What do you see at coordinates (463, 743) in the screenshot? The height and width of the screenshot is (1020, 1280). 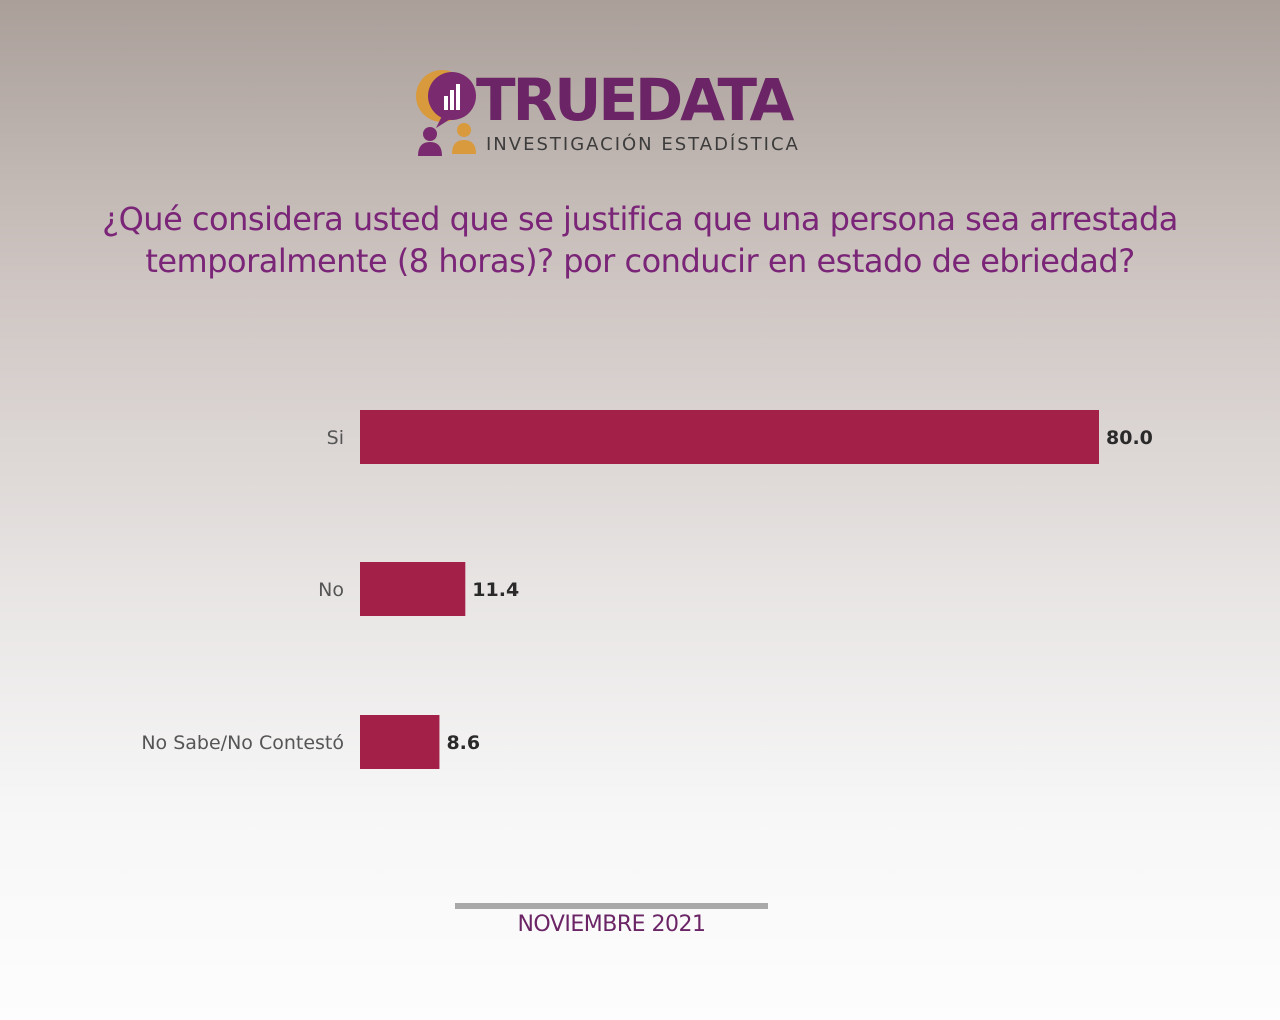 I see `value-label: 8.6` at bounding box center [463, 743].